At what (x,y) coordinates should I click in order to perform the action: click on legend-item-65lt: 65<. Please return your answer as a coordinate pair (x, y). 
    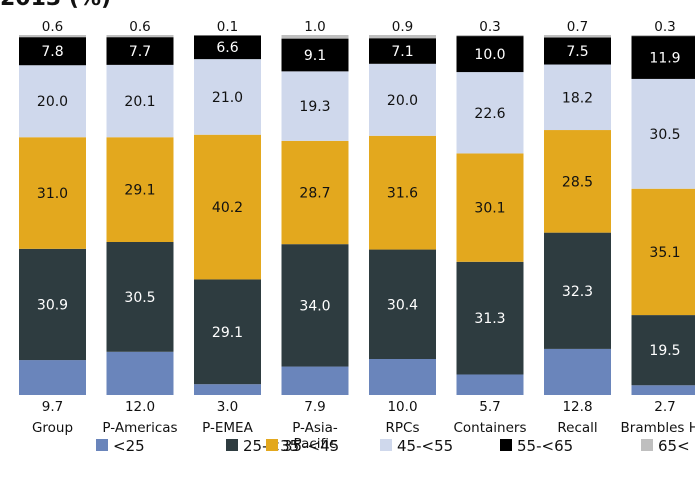
    Looking at the image, I should click on (665, 446).